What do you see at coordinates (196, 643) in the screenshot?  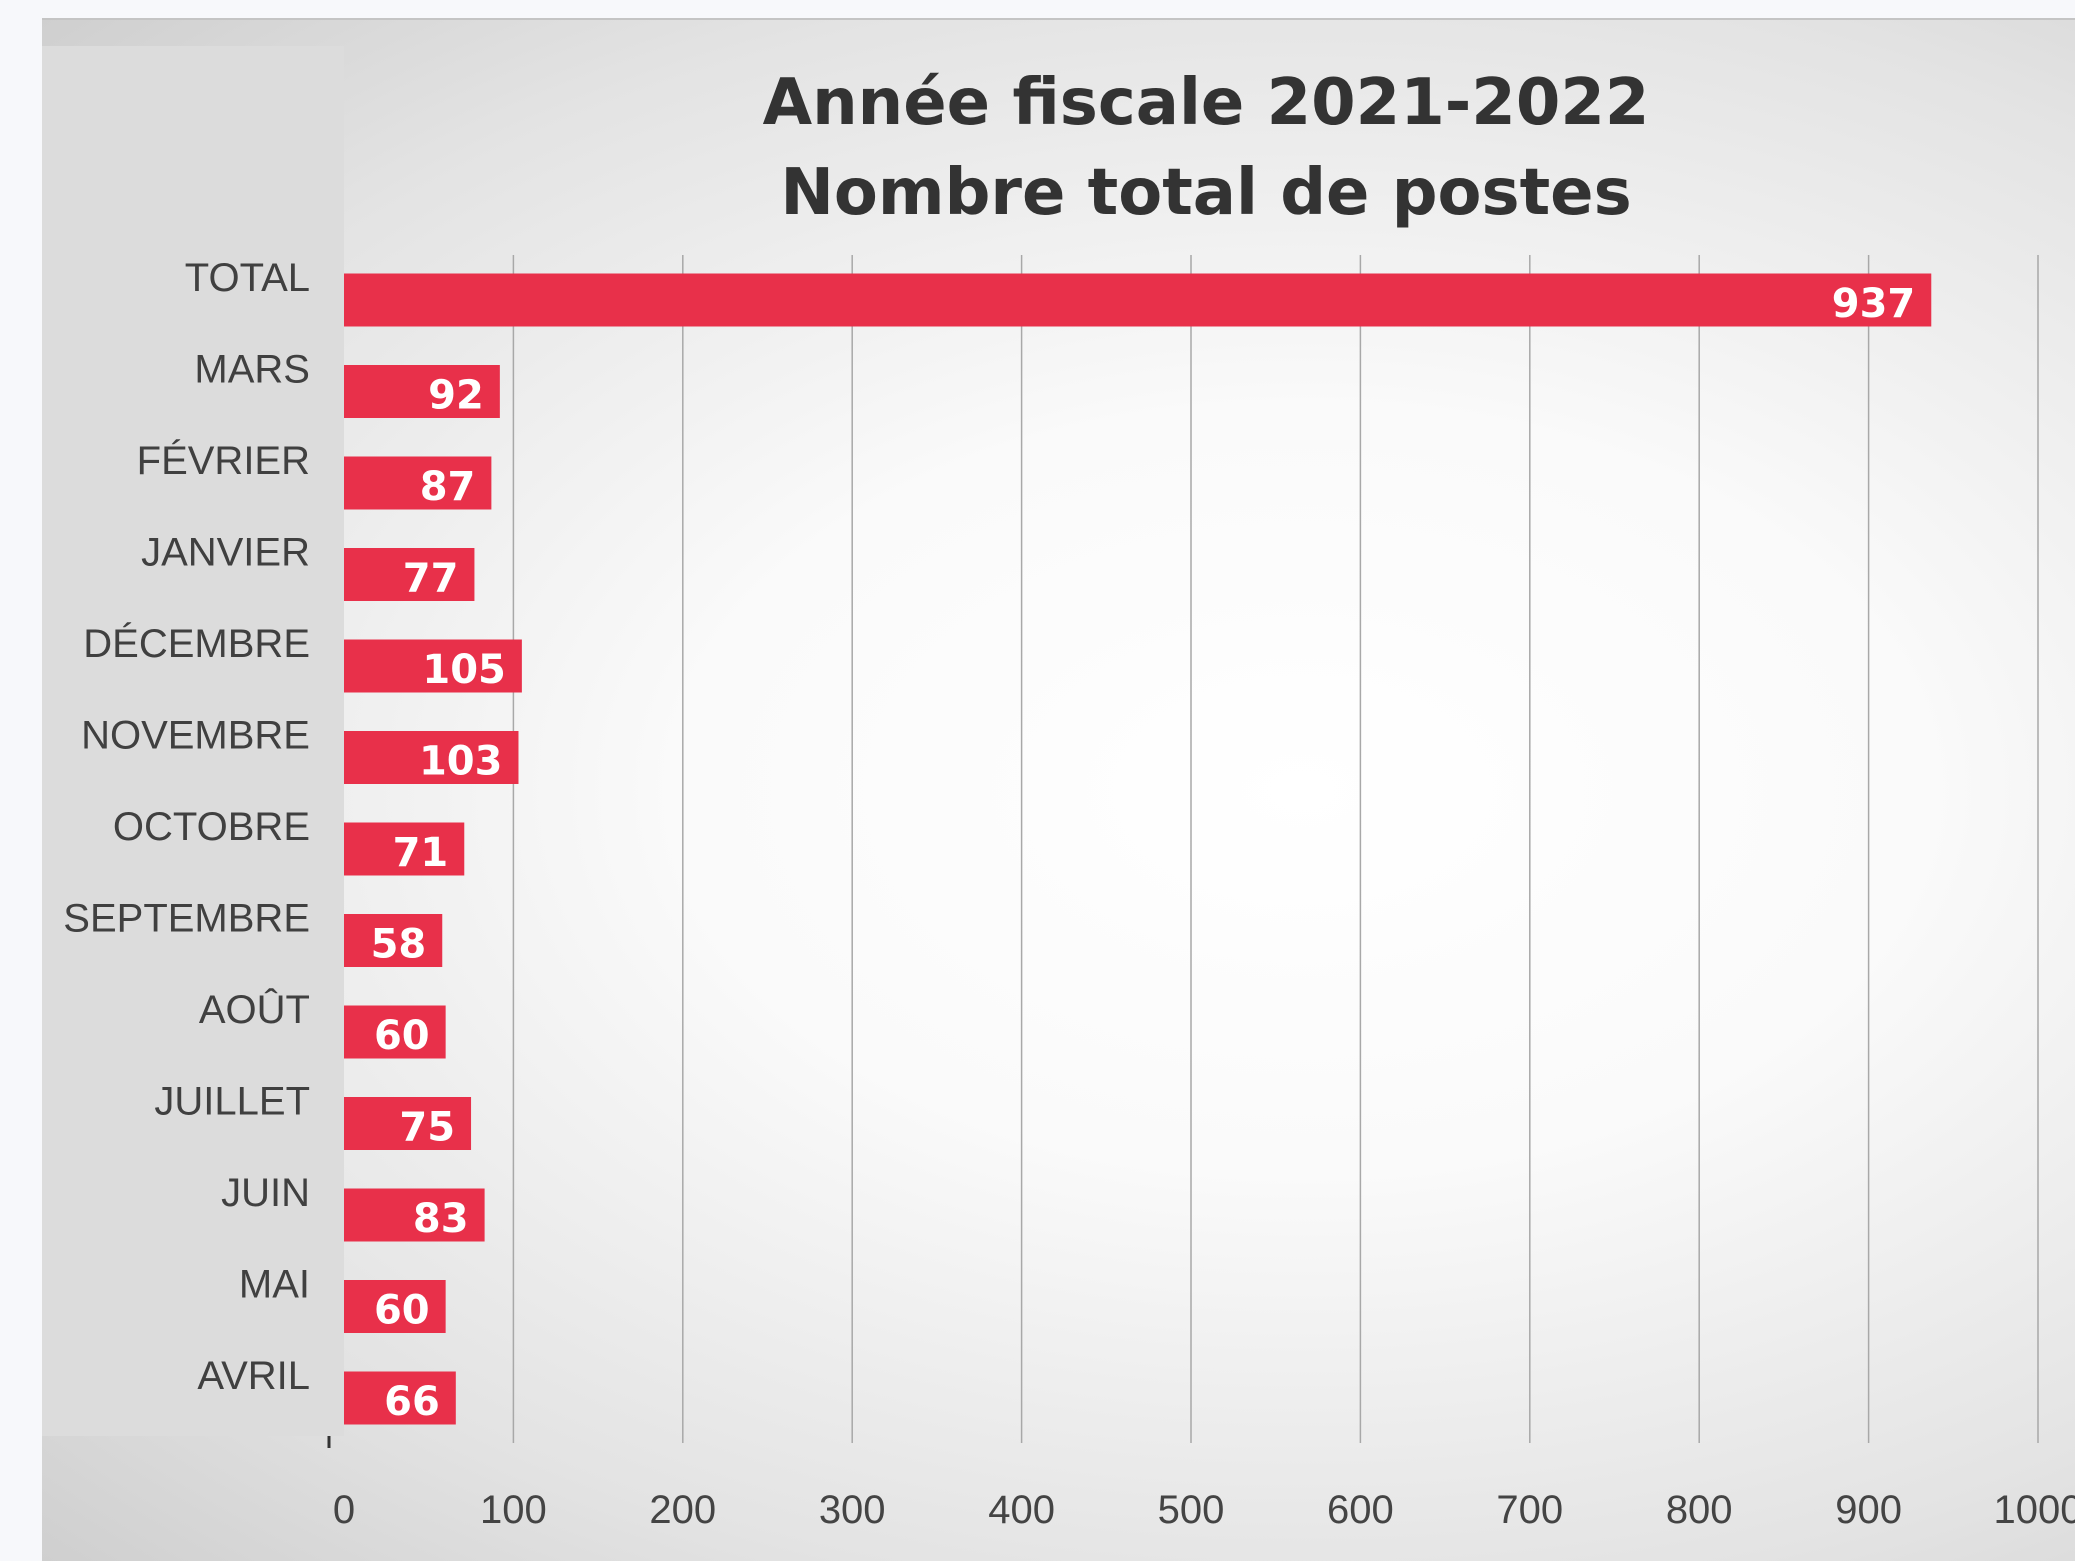 I see `category-label: DÉCEMBRE` at bounding box center [196, 643].